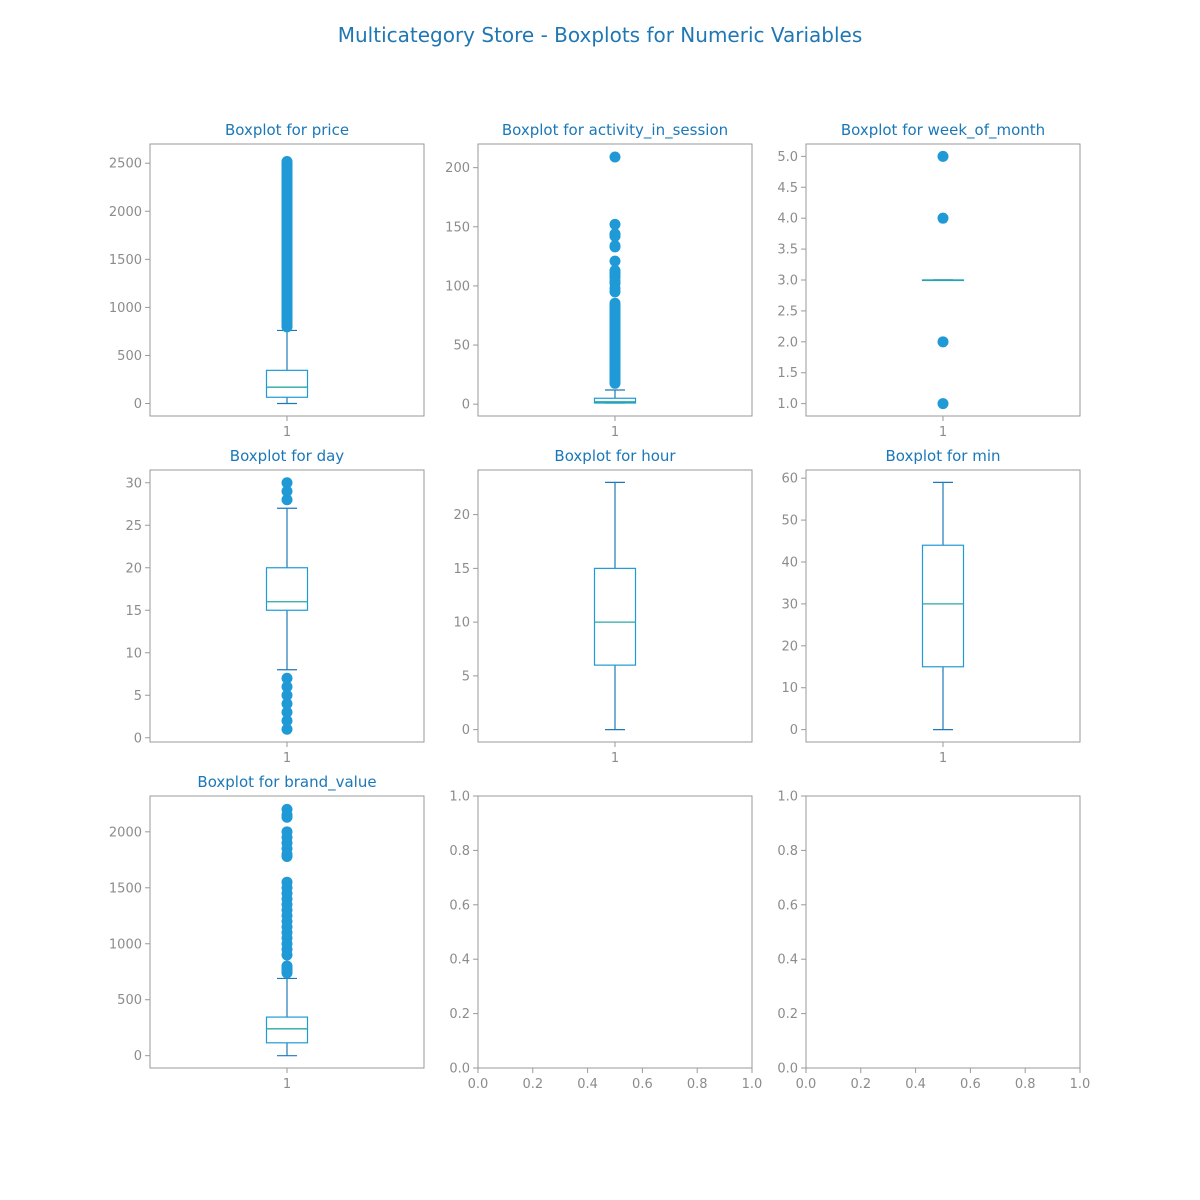 Image resolution: width=1200 pixels, height=1200 pixels. I want to click on y-tick-label: 2500, so click(125, 164).